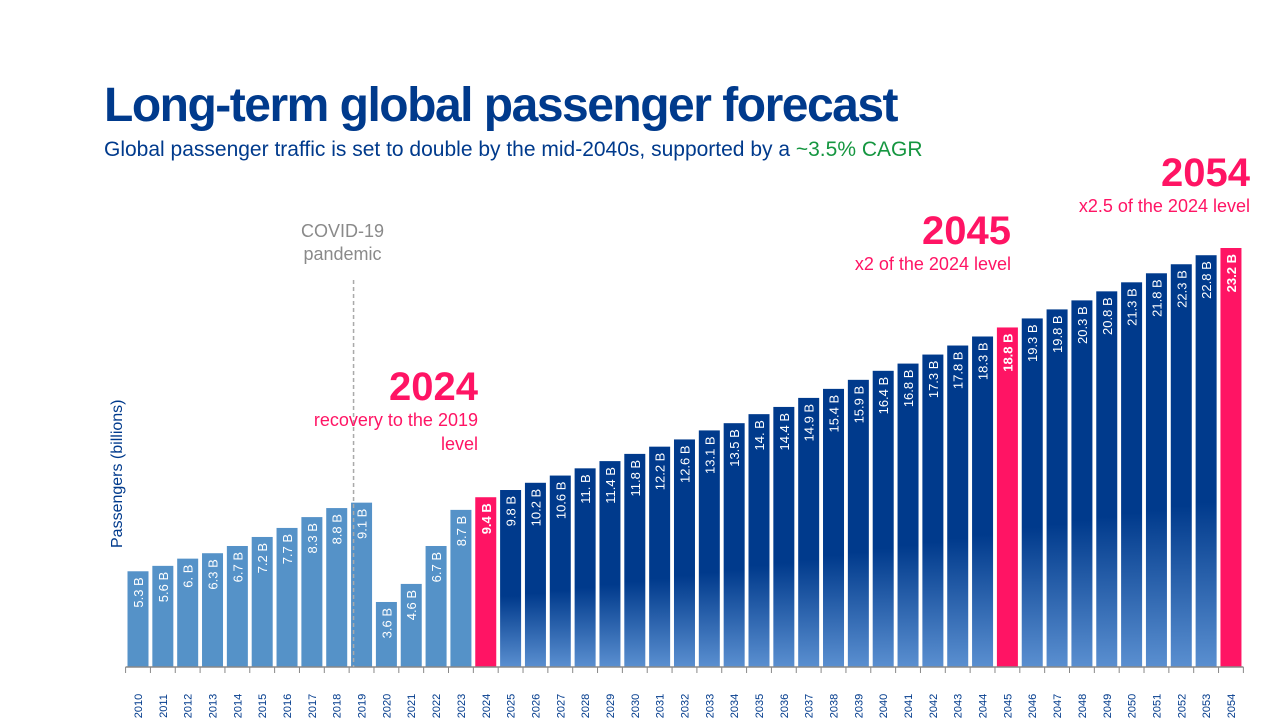  I want to click on x-tick-label-2049: 2049, so click(1108, 706).